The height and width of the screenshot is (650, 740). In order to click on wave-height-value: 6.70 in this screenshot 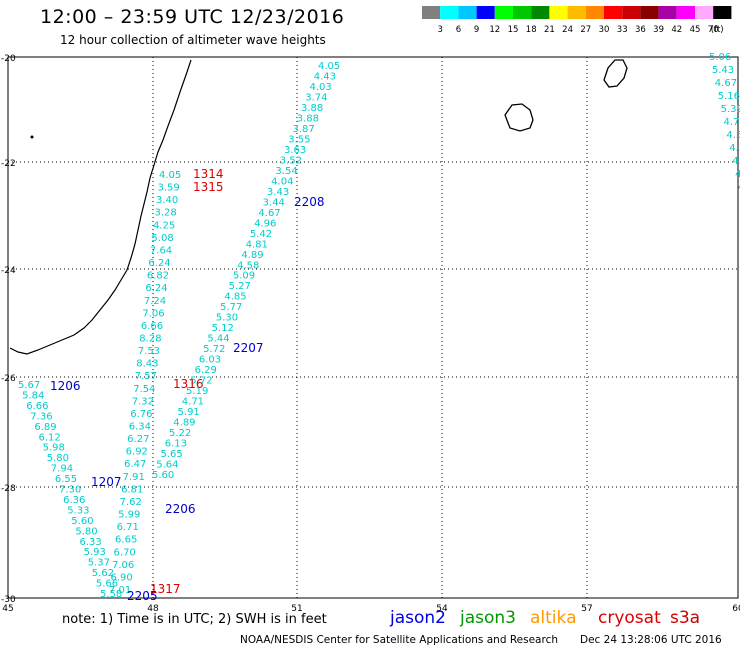, I will do `click(125, 552)`.